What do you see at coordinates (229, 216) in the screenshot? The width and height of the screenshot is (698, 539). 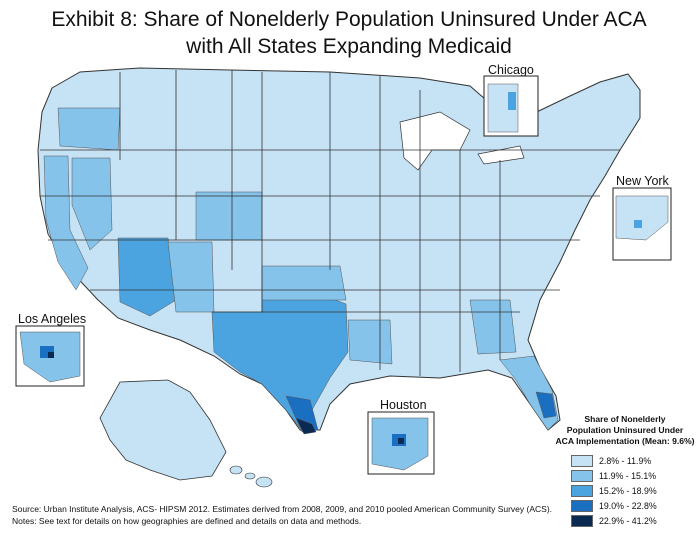 I see `region-colorado` at bounding box center [229, 216].